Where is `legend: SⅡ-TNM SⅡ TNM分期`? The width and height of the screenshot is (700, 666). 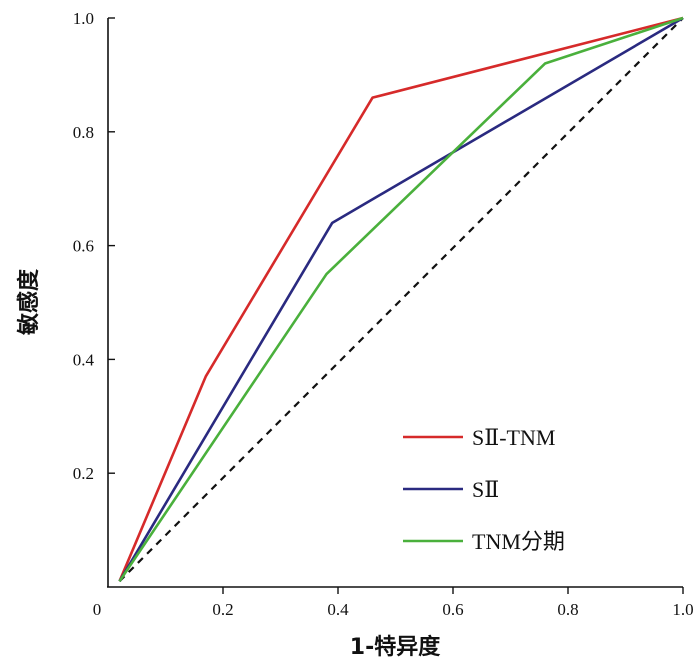
legend: SⅡ-TNM SⅡ TNM分期 is located at coordinates (484, 489).